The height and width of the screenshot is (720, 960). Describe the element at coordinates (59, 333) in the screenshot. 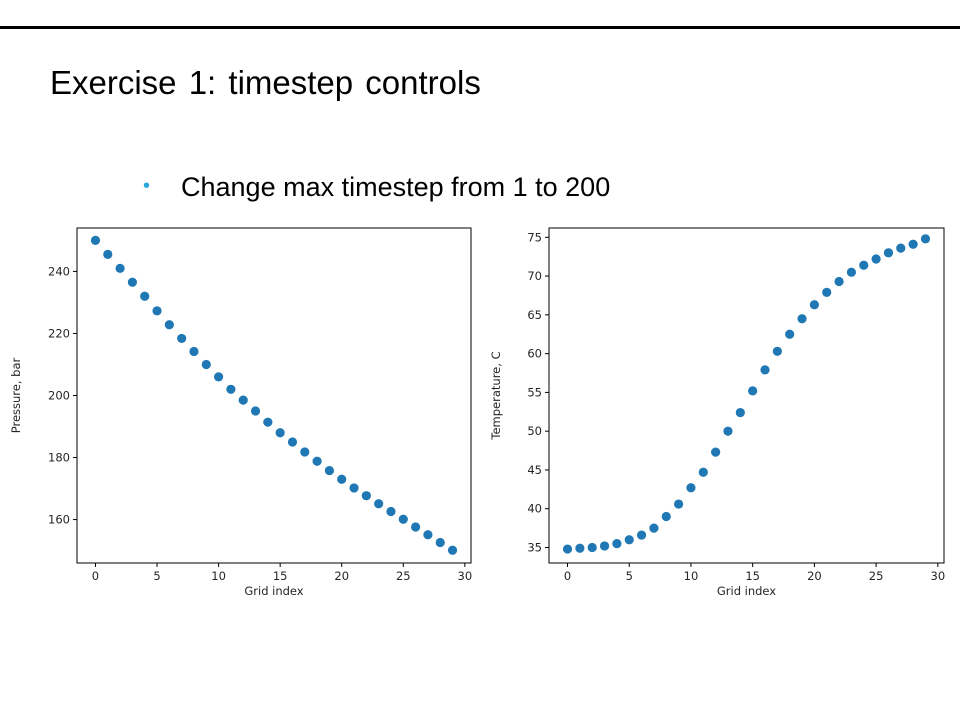

I see `y-tick-label: 220` at that location.